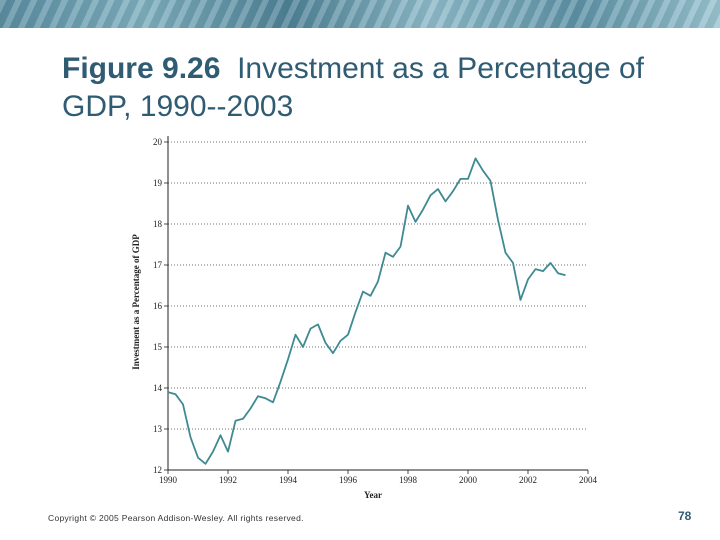 Image resolution: width=720 pixels, height=540 pixels. What do you see at coordinates (373, 495) in the screenshot?
I see `x-axis-label: Year` at bounding box center [373, 495].